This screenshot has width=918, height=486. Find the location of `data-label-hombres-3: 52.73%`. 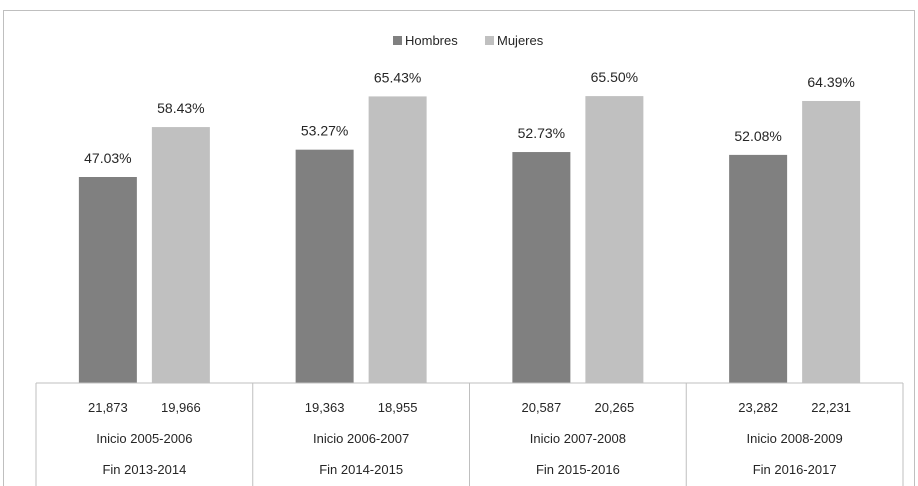

data-label-hombres-3: 52.73% is located at coordinates (541, 133).